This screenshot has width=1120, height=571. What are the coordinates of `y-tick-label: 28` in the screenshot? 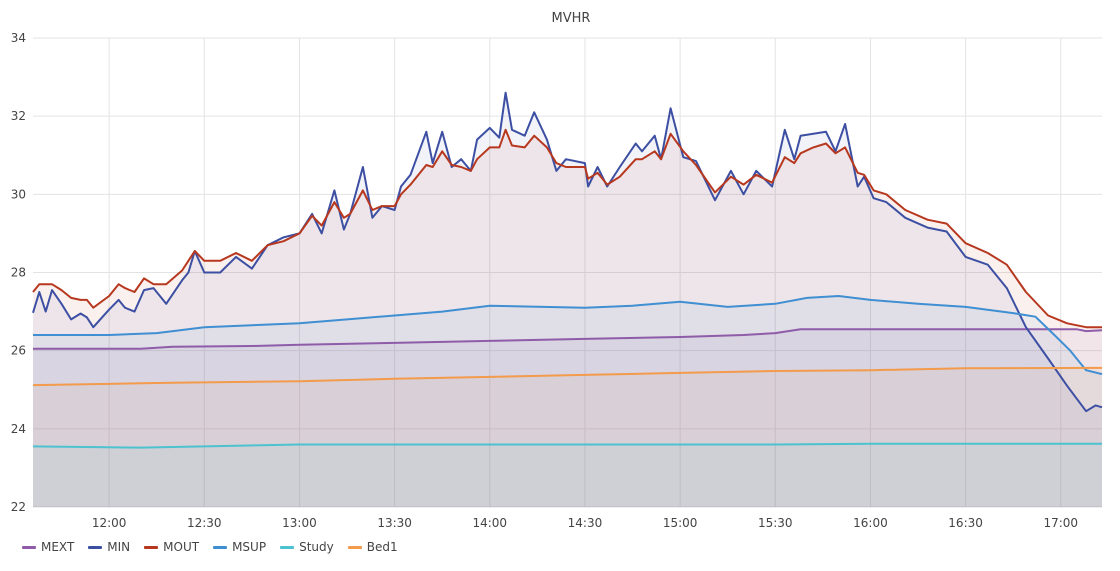 It's located at (18, 273).